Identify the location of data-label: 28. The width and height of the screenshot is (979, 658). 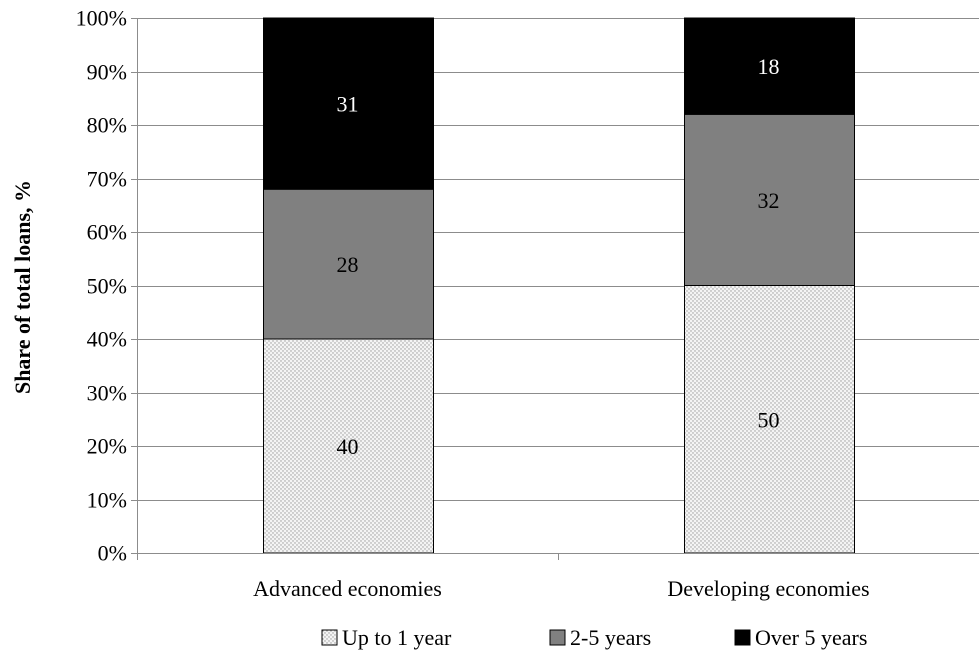
(348, 264).